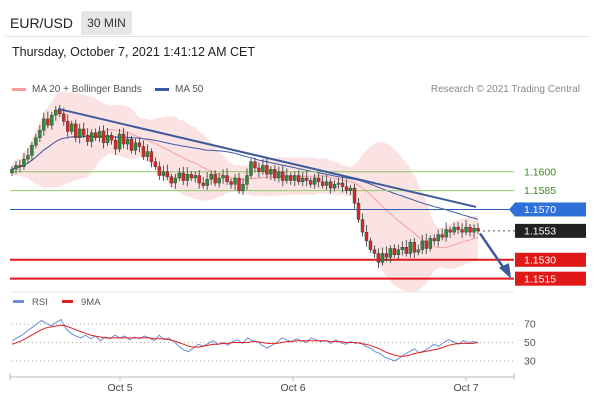 Image resolution: width=594 pixels, height=409 pixels. I want to click on forecast-arrow, so click(492, 251).